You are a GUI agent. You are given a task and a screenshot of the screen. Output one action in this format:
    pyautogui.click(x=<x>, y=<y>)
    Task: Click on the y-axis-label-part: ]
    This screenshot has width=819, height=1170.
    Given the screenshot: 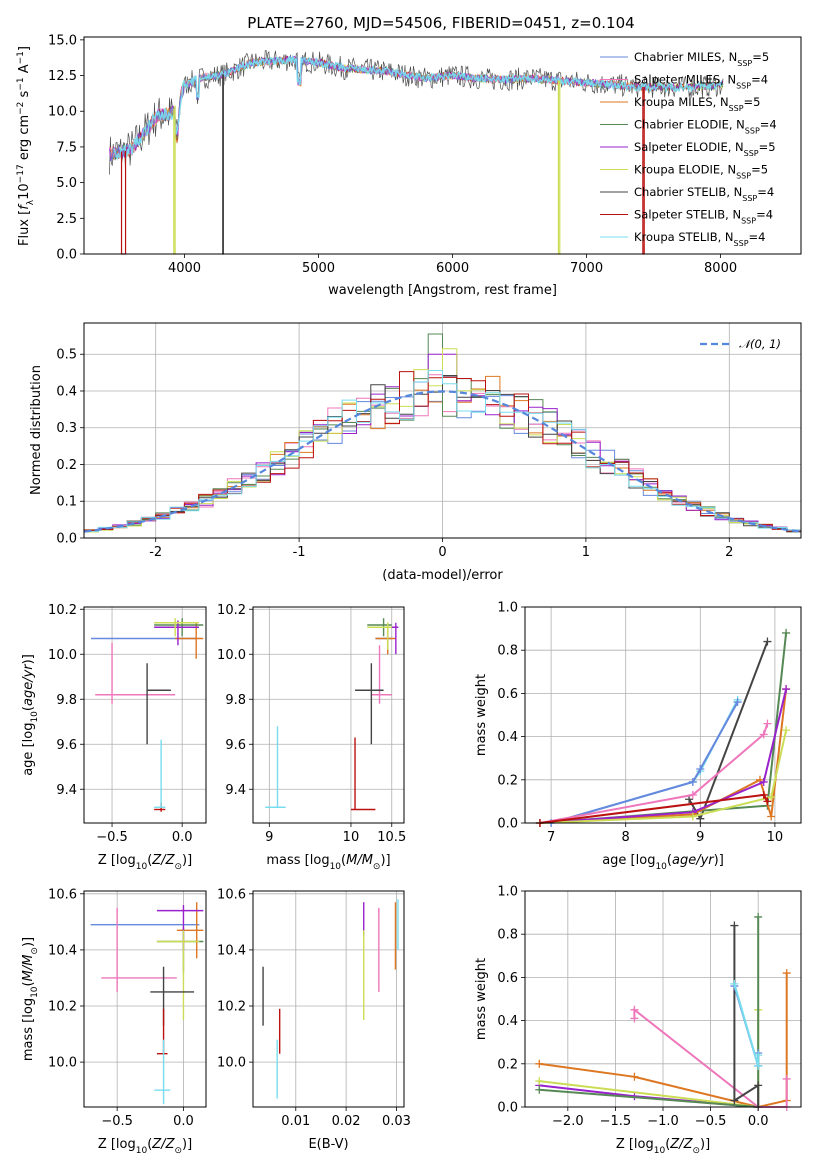 What is the action you would take?
    pyautogui.click(x=24, y=48)
    